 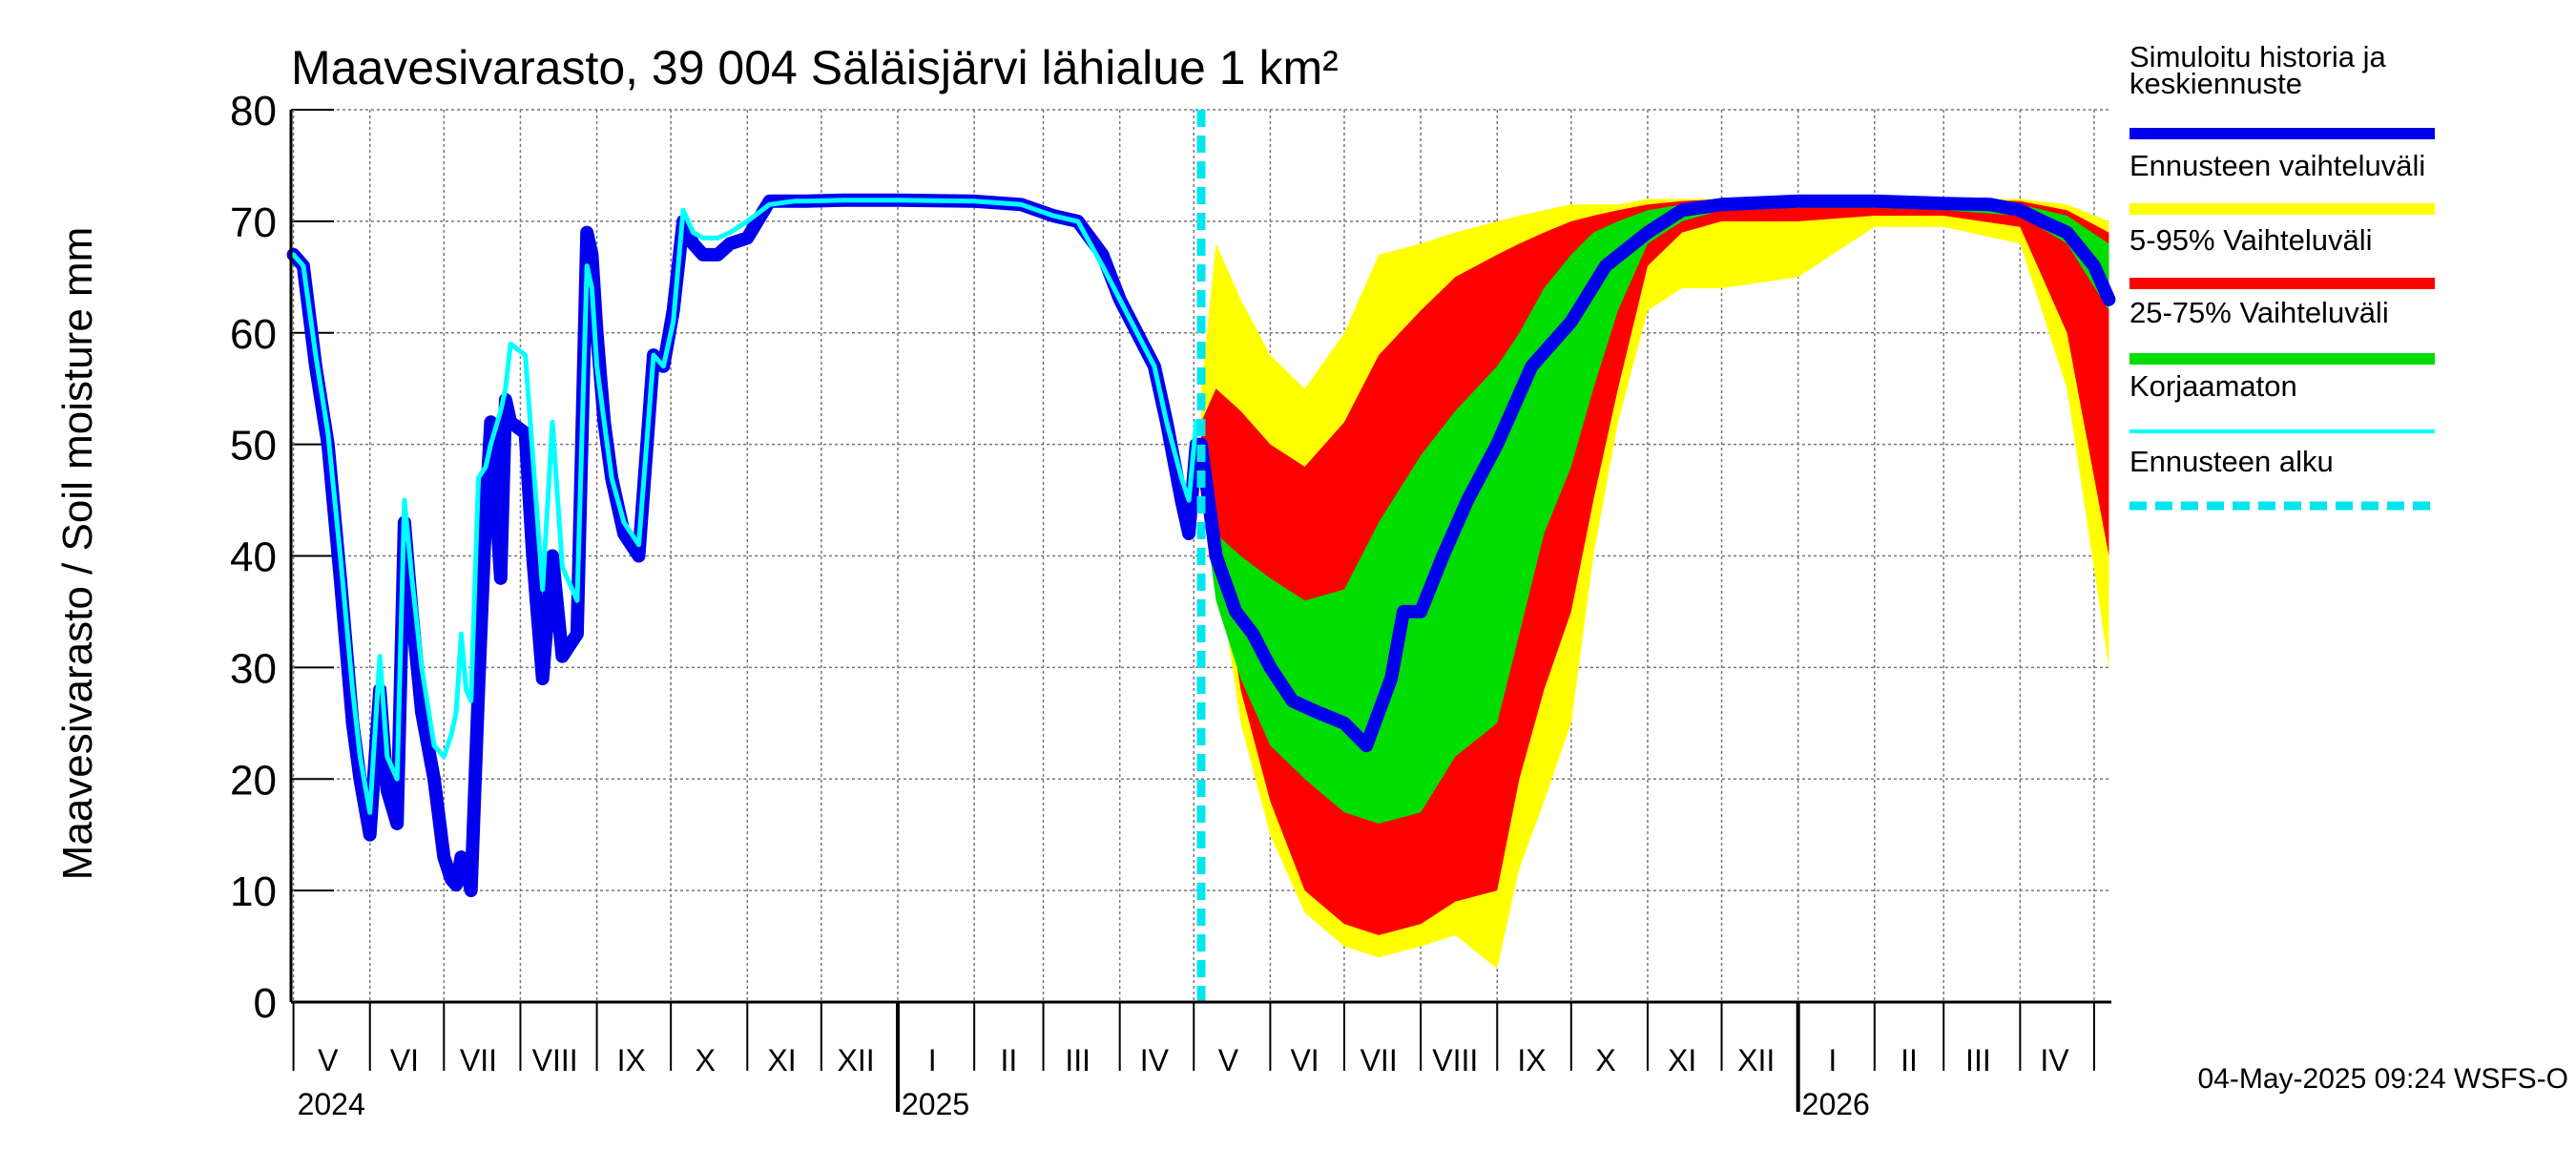 I want to click on legend-label: 5-95% Vaihteluväli, so click(x=2250, y=240).